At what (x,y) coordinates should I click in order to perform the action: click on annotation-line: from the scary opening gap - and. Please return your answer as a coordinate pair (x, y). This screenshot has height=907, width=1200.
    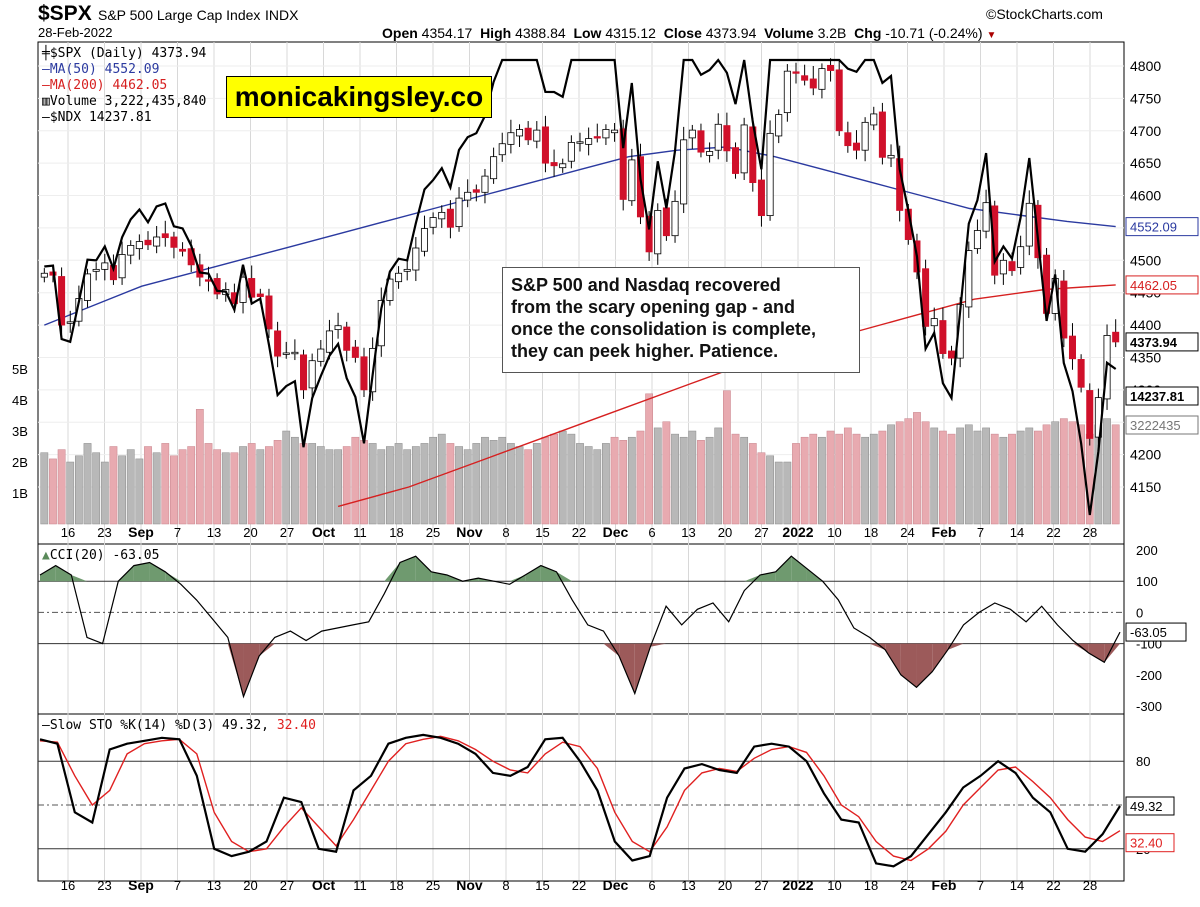
    Looking at the image, I should click on (653, 307).